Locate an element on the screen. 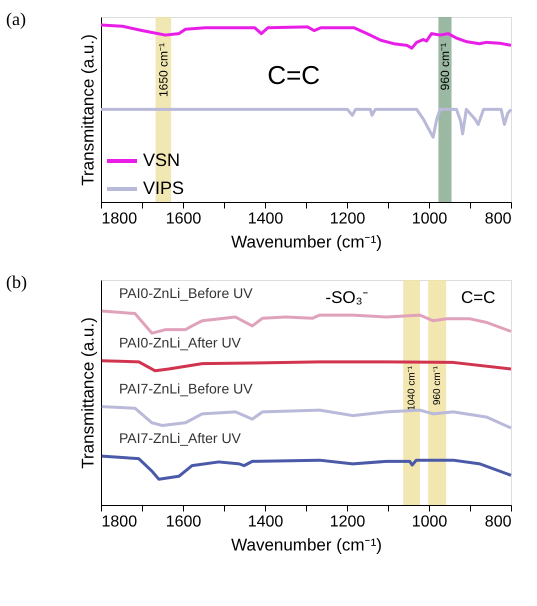 The image size is (537, 606). series-label: PAI7-ZnLi_After UV is located at coordinates (180, 438).